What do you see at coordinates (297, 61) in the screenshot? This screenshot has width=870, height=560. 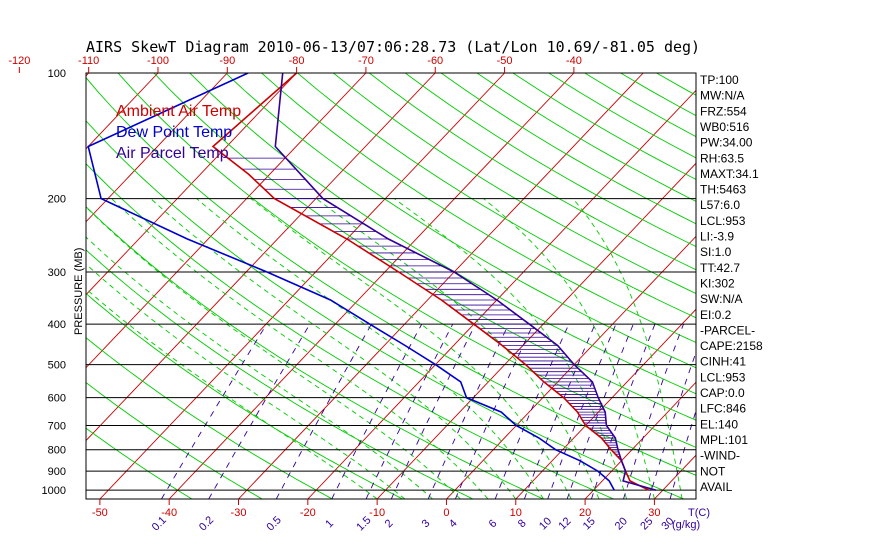 I see `top-temp-tick-label: -80` at bounding box center [297, 61].